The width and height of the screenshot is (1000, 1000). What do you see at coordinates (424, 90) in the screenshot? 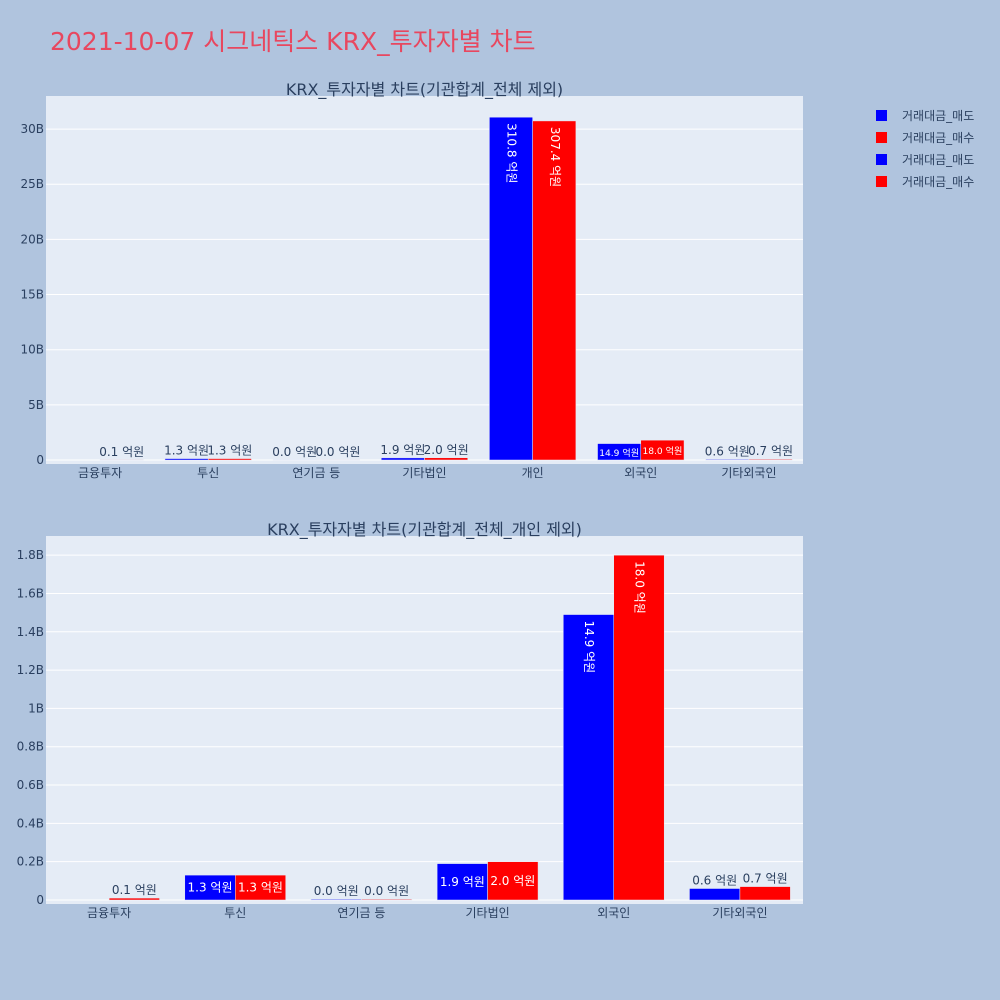
I see `chart-title: KRX_투자자별 차트(기관합계_전체 제외)` at bounding box center [424, 90].